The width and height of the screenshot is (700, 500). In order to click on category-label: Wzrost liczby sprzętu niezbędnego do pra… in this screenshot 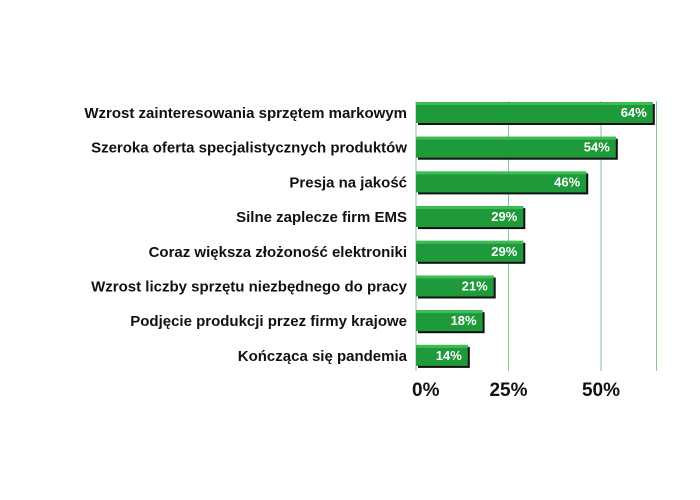, I will do `click(249, 287)`.